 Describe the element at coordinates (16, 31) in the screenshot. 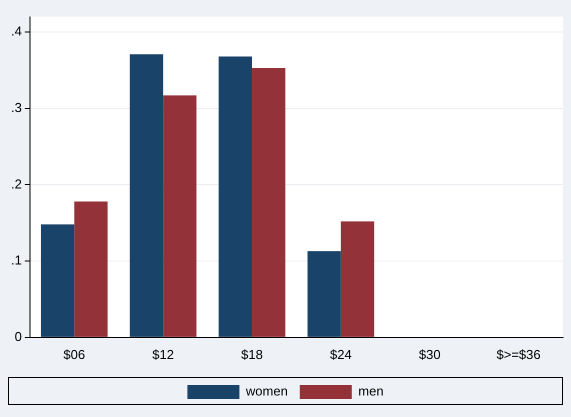

I see `y-tick-label: .4` at that location.